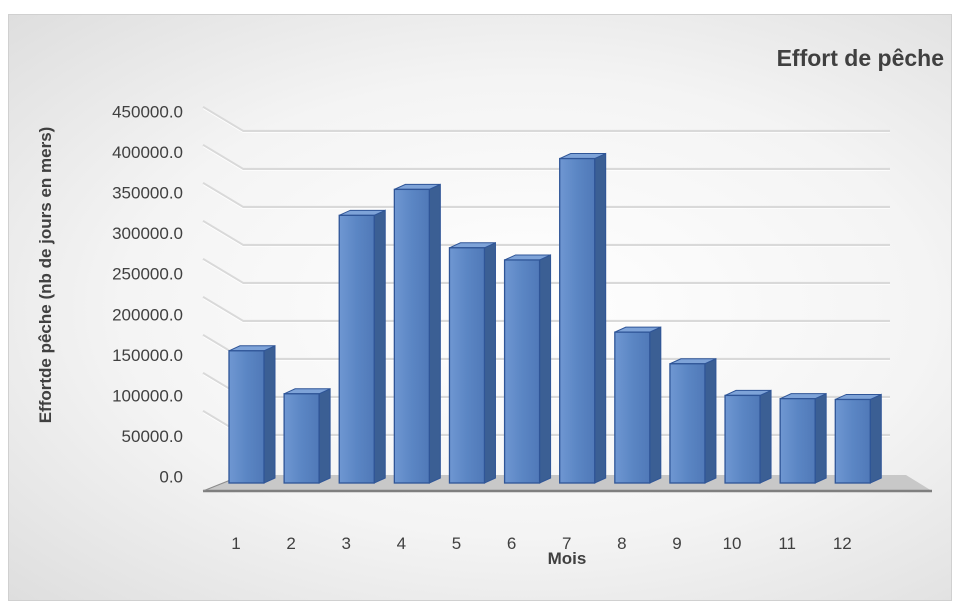 This screenshot has width=959, height=603. Describe the element at coordinates (147, 193) in the screenshot. I see `y-tick-label: 350000.0` at that location.